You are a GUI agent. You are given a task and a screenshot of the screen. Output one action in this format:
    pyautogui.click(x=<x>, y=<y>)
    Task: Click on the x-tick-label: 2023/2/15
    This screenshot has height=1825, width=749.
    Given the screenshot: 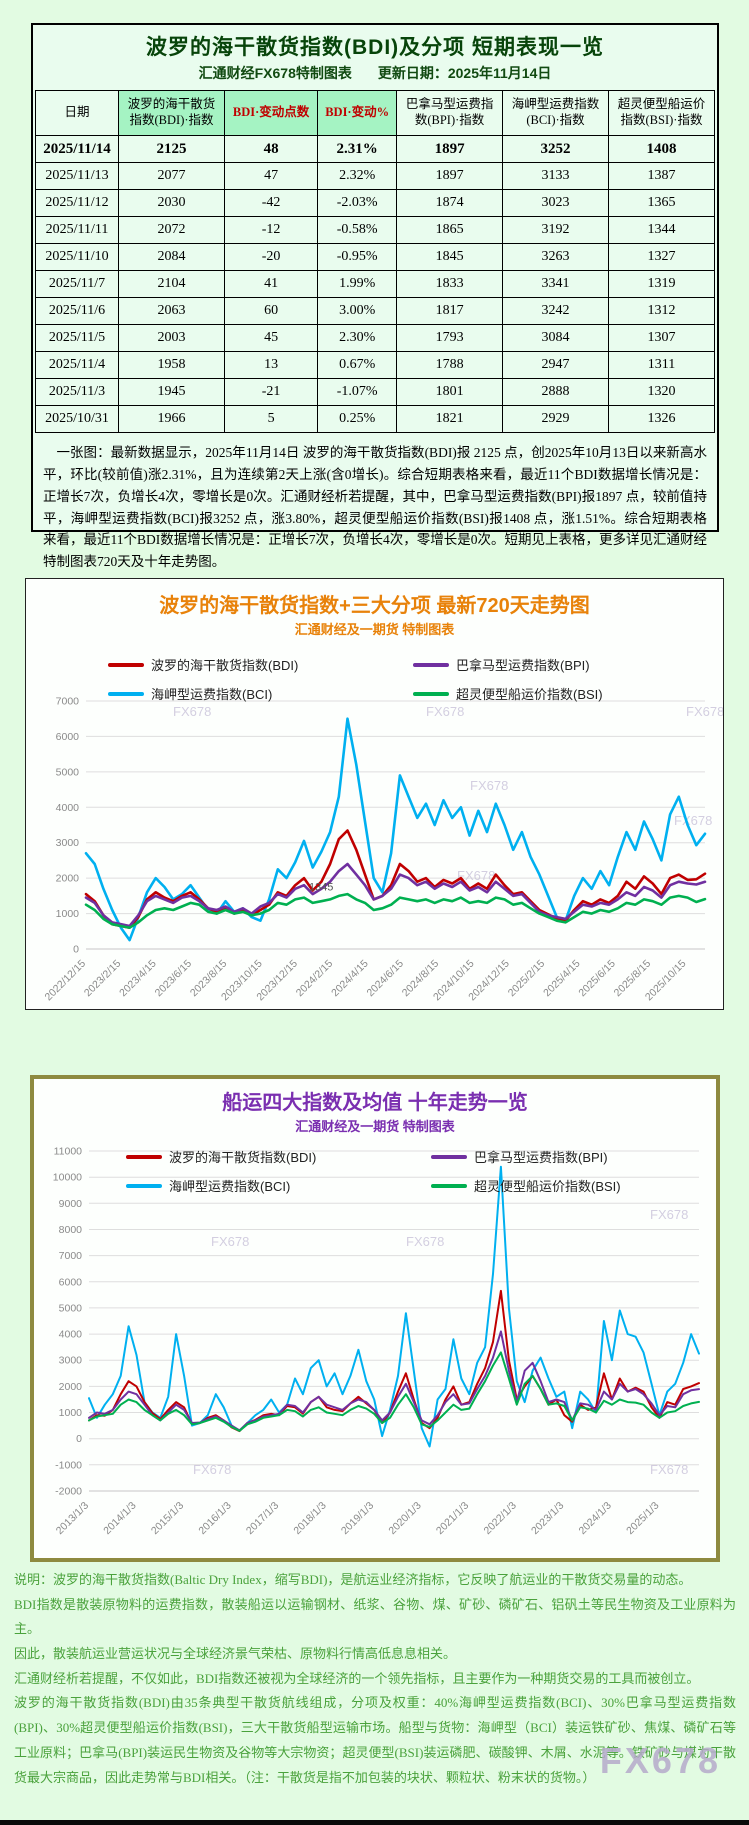 What is the action you would take?
    pyautogui.click(x=103, y=979)
    